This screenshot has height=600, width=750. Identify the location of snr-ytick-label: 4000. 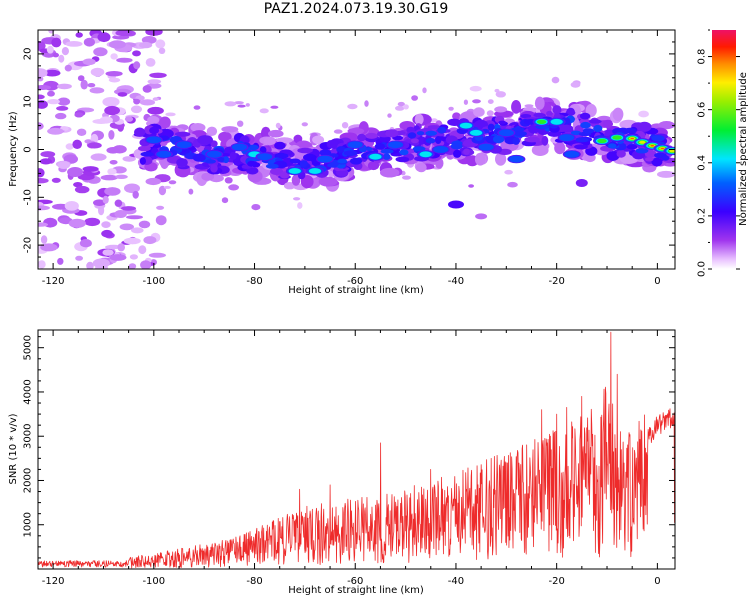
(28, 391).